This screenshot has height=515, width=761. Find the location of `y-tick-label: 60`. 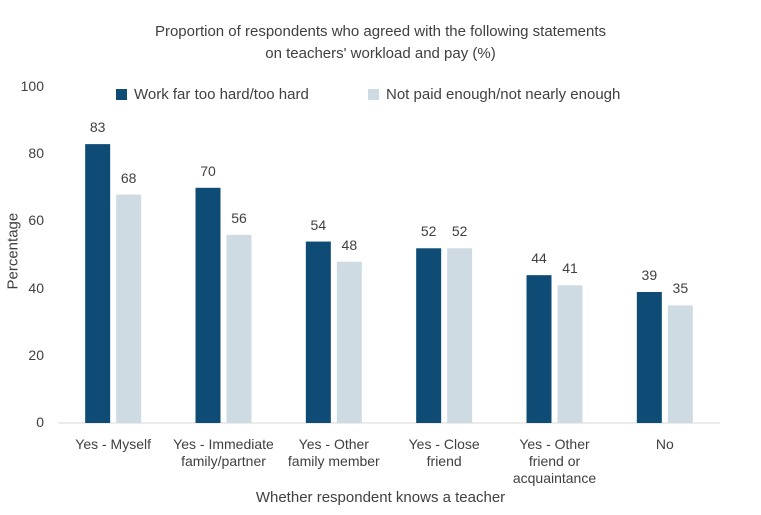

y-tick-label: 60 is located at coordinates (36, 220).